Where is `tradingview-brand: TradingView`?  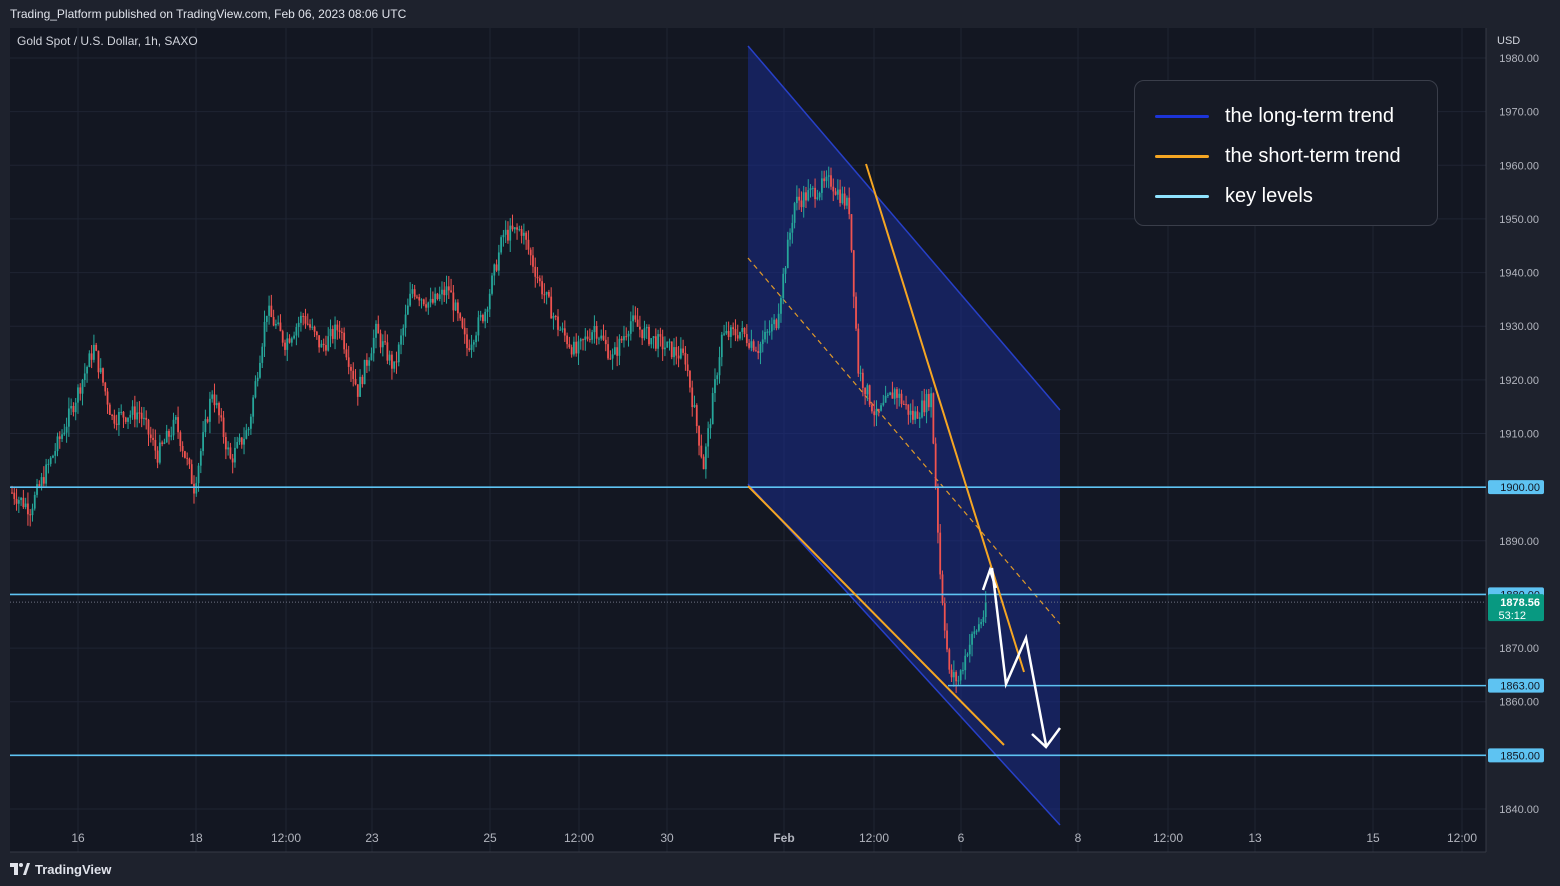
tradingview-brand: TradingView is located at coordinates (60, 869).